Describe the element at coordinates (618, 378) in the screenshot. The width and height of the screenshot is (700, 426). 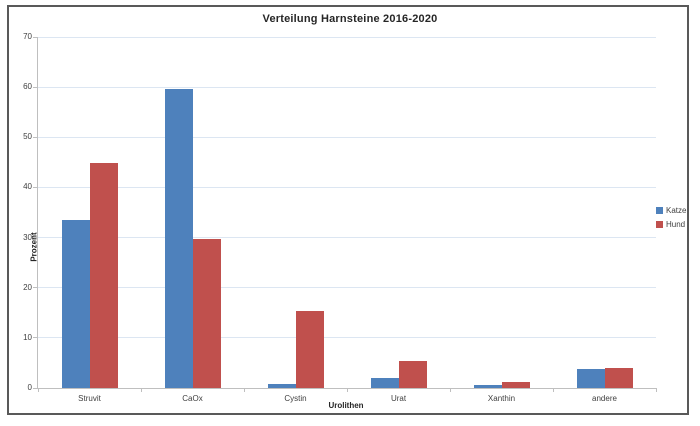
I see `bar-hund-andere` at that location.